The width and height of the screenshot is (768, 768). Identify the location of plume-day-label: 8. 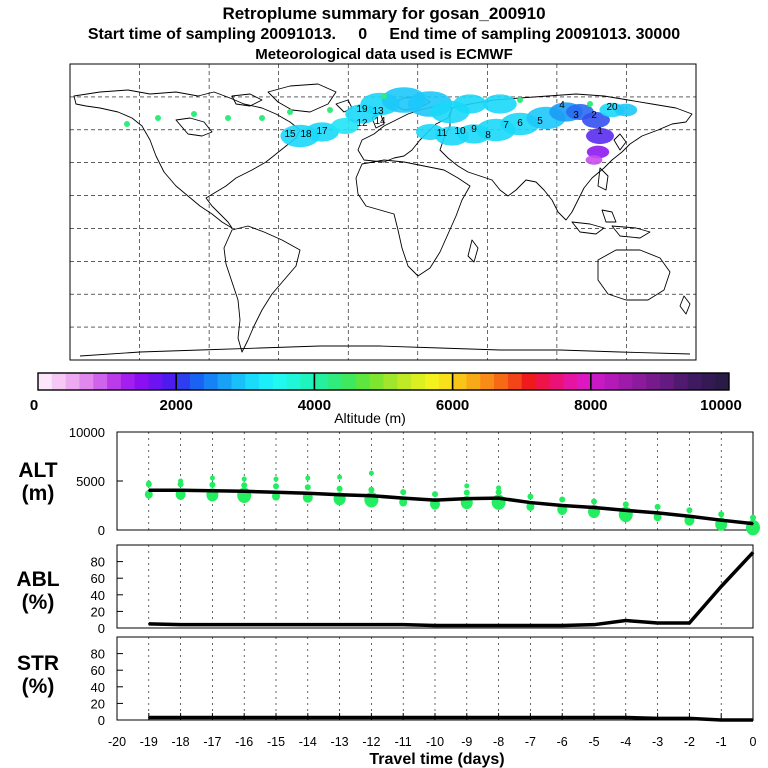
(488, 135).